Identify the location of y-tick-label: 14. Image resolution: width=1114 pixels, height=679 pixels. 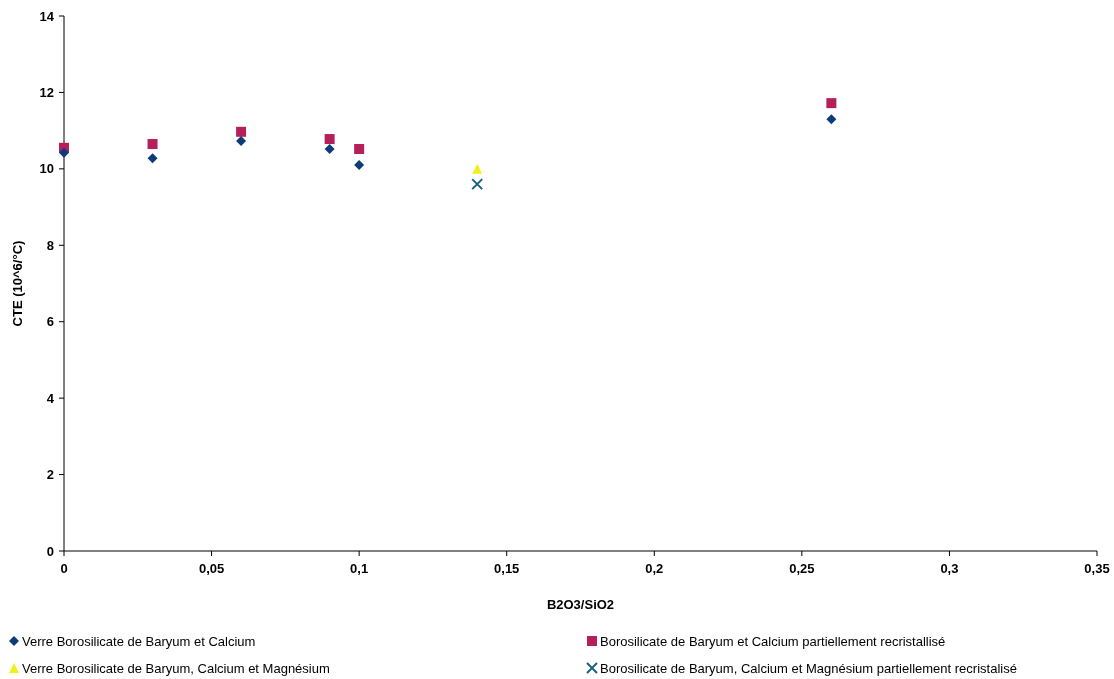
(47, 16).